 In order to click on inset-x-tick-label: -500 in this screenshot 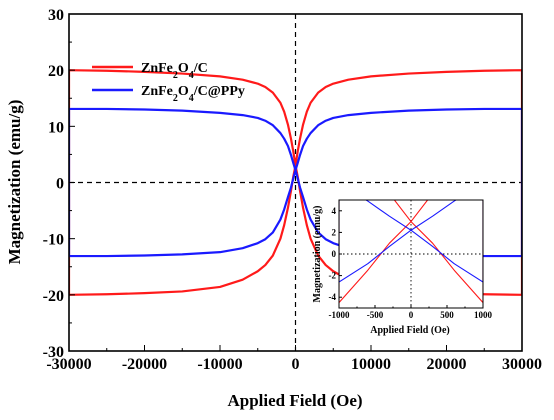, I will do `click(375, 315)`.